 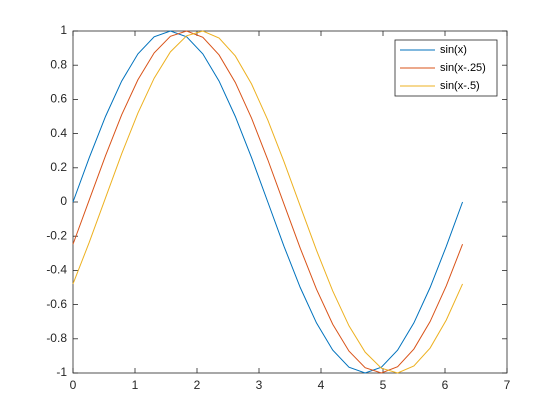 What do you see at coordinates (56, 338) in the screenshot?
I see `y-tick-label: -0.8` at bounding box center [56, 338].